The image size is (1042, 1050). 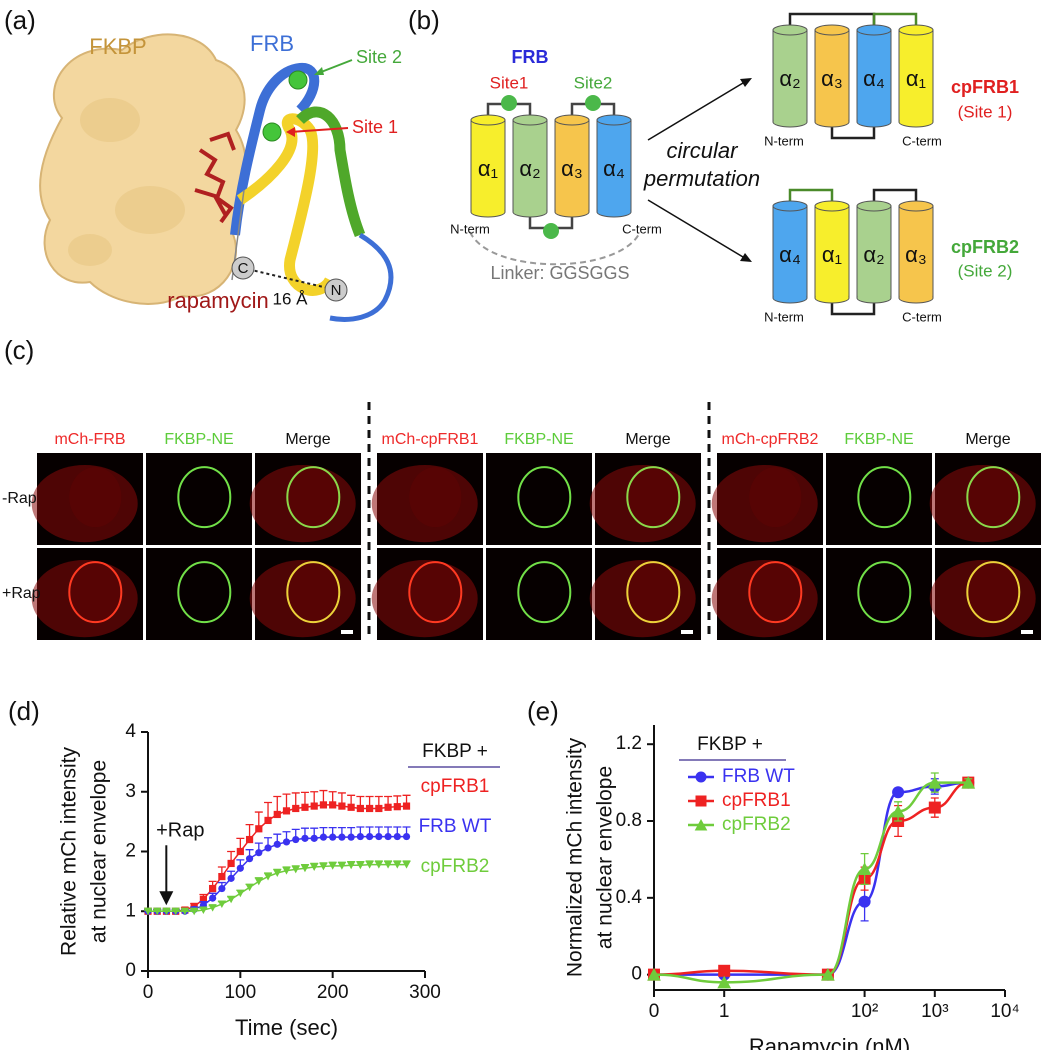 I want to click on y-tick-label: 3, so click(x=130, y=791).